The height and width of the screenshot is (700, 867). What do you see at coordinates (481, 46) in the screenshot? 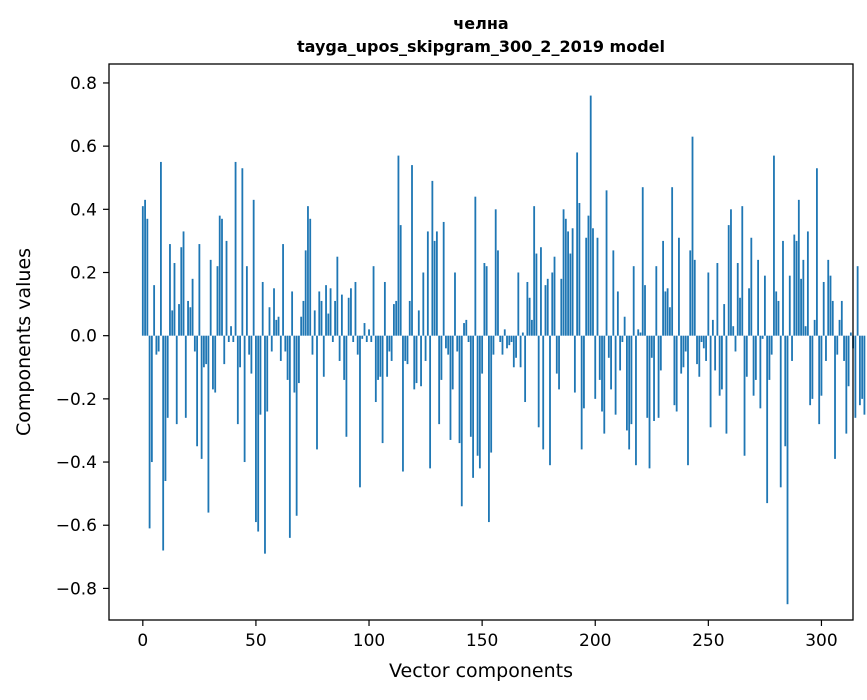
I see `chart-subtitle: tayga_upos_skipgram_300_2_2019 model` at bounding box center [481, 46].